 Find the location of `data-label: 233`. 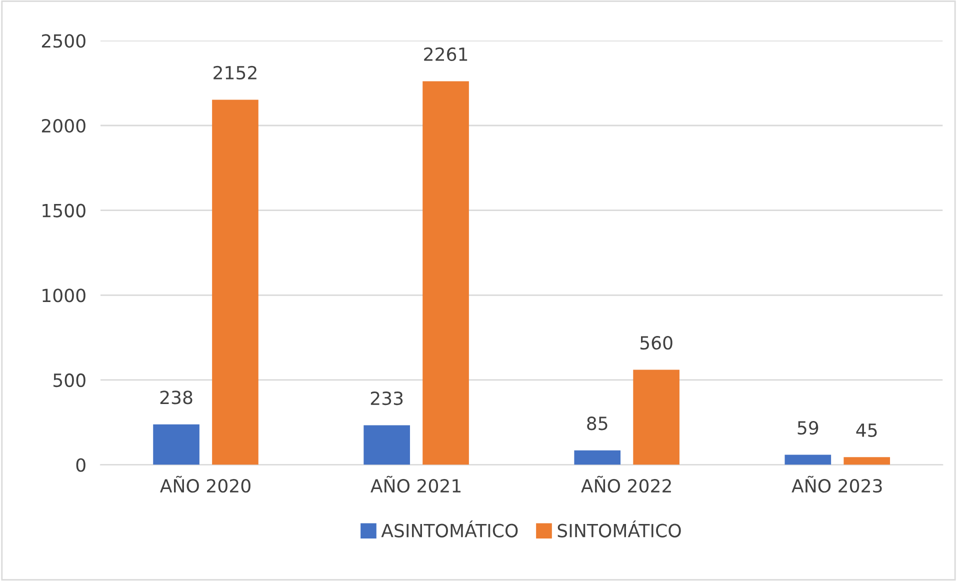

data-label: 233 is located at coordinates (386, 398).